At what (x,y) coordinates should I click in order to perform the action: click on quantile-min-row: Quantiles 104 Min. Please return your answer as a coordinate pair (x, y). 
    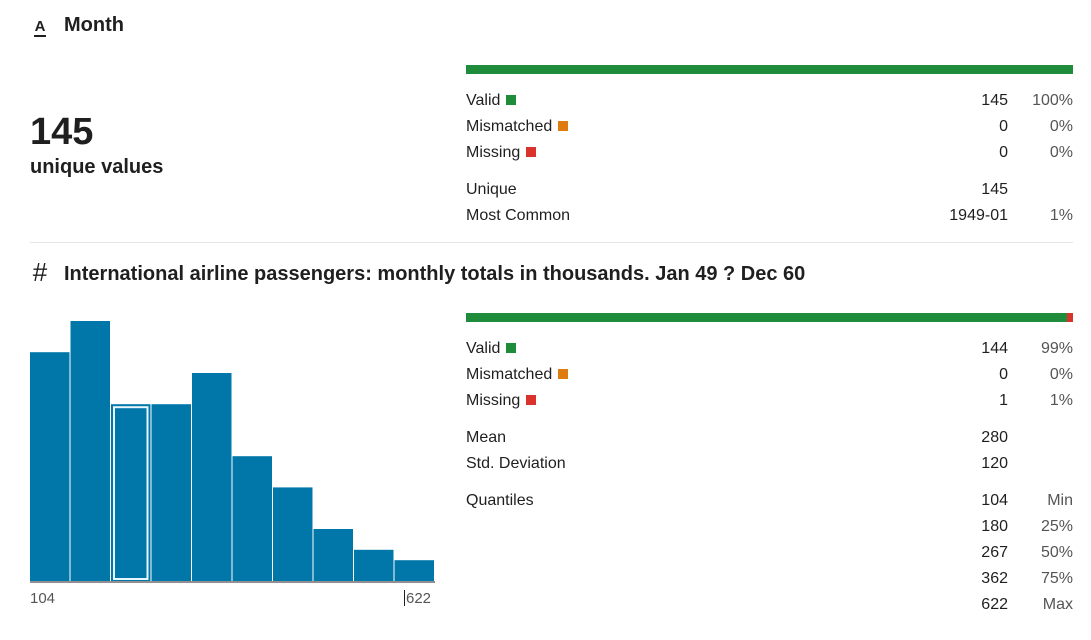
    Looking at the image, I should click on (769, 501).